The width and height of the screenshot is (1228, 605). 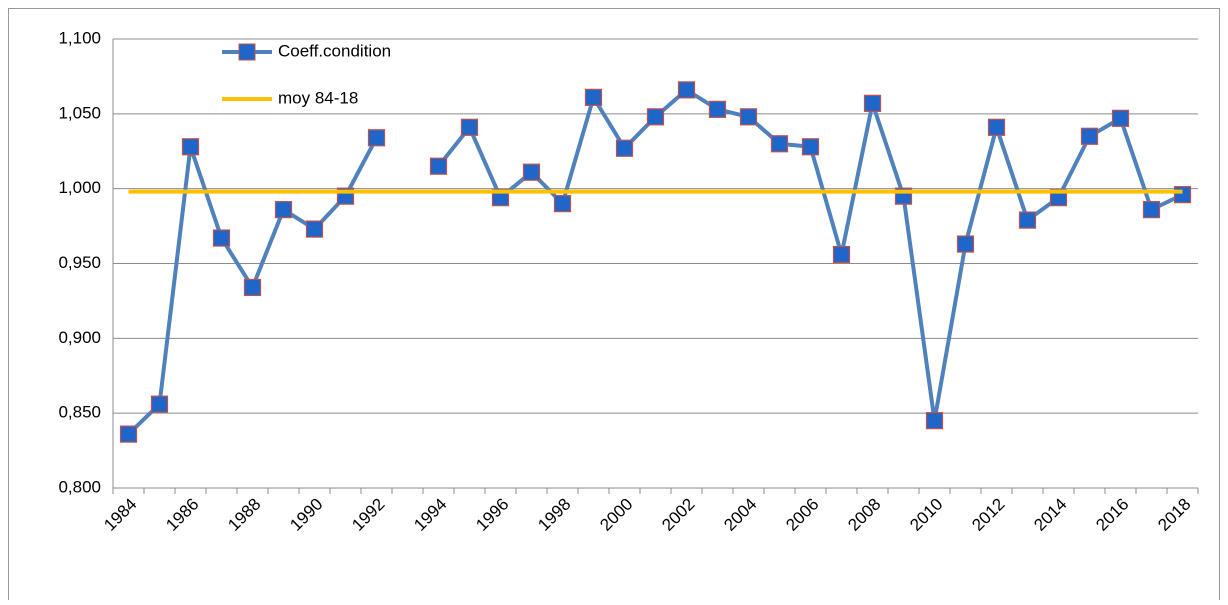 I want to click on legend-label: moy 84-18, so click(x=318, y=97).